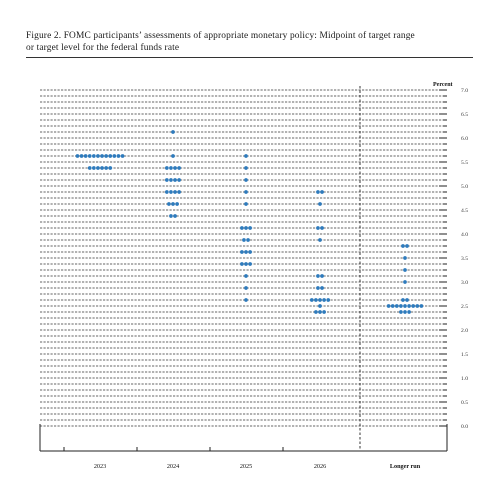 The height and width of the screenshot is (494, 487). Describe the element at coordinates (464, 331) in the screenshot. I see `y-tick-label: 2.0` at that location.